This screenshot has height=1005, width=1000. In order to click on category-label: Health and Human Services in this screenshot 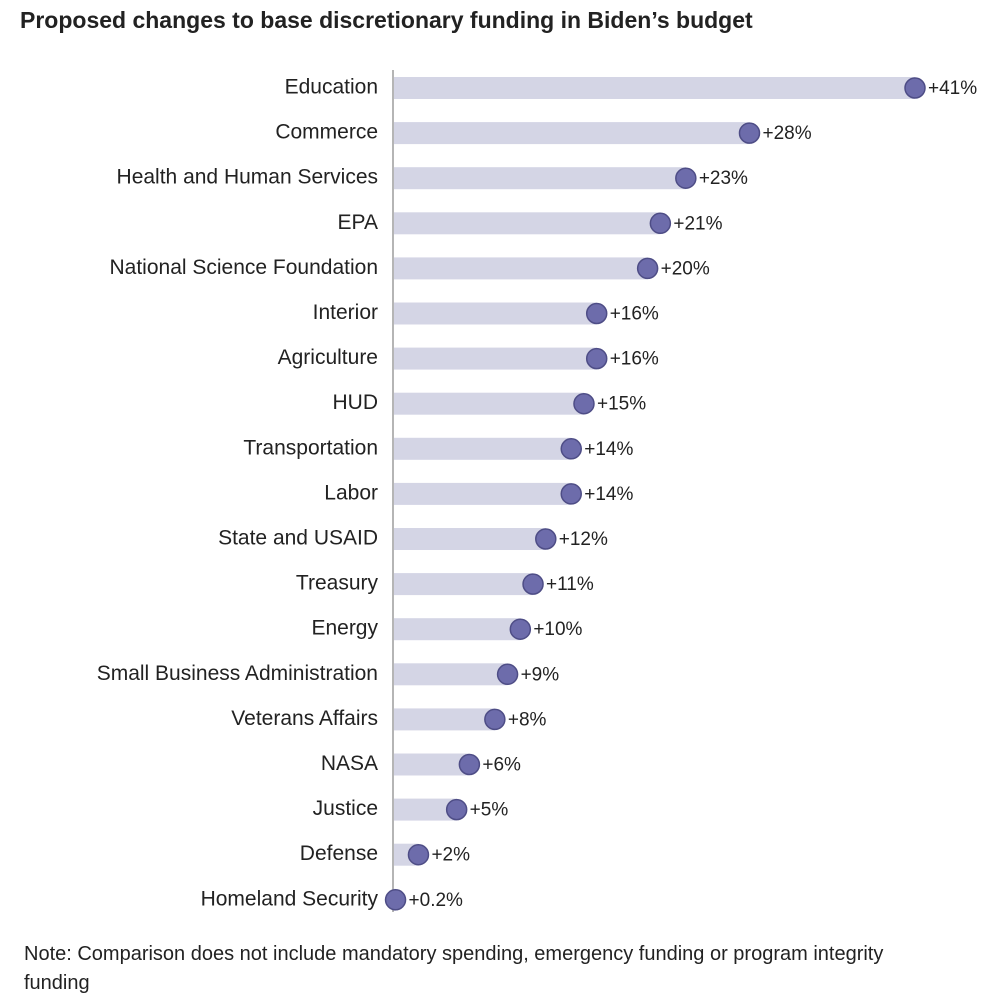, I will do `click(247, 177)`.